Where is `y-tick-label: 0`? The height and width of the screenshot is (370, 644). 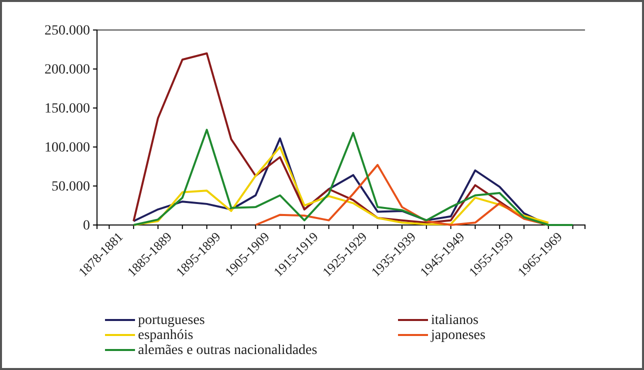
y-tick-label: 0 is located at coordinates (86, 226).